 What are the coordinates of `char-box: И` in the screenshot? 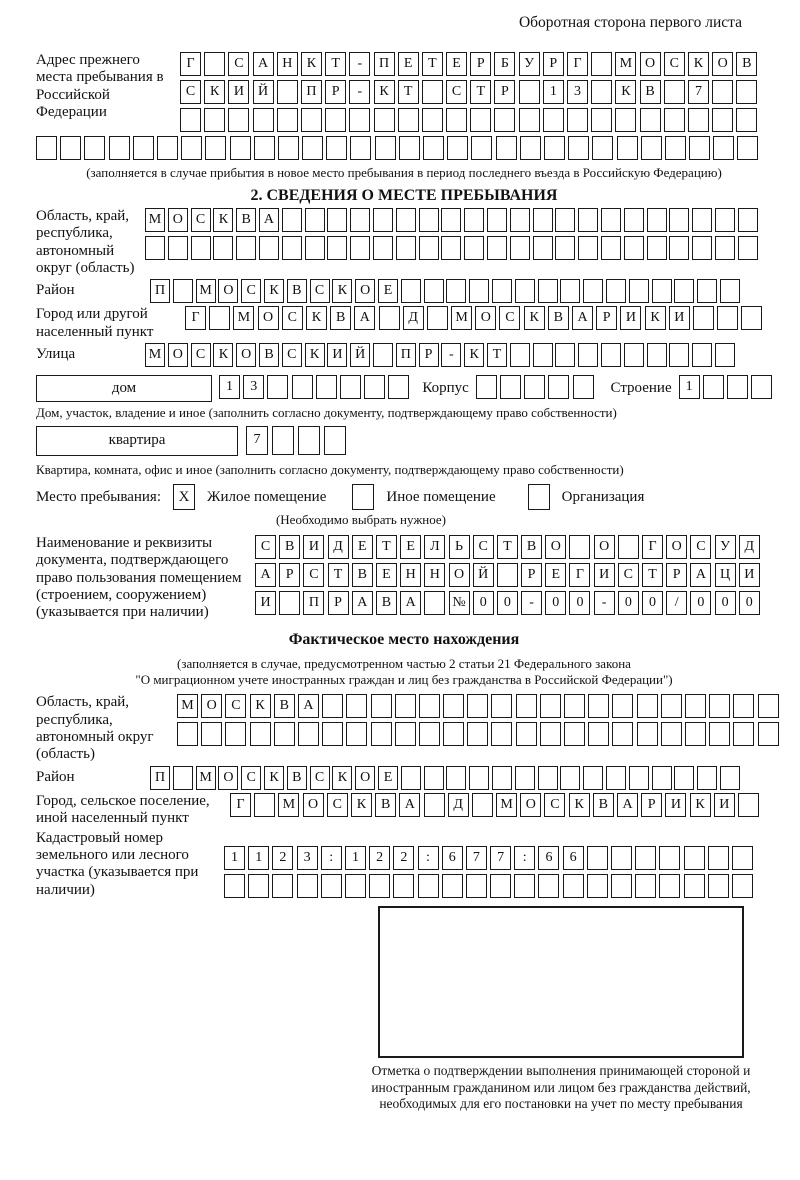 It's located at (314, 546).